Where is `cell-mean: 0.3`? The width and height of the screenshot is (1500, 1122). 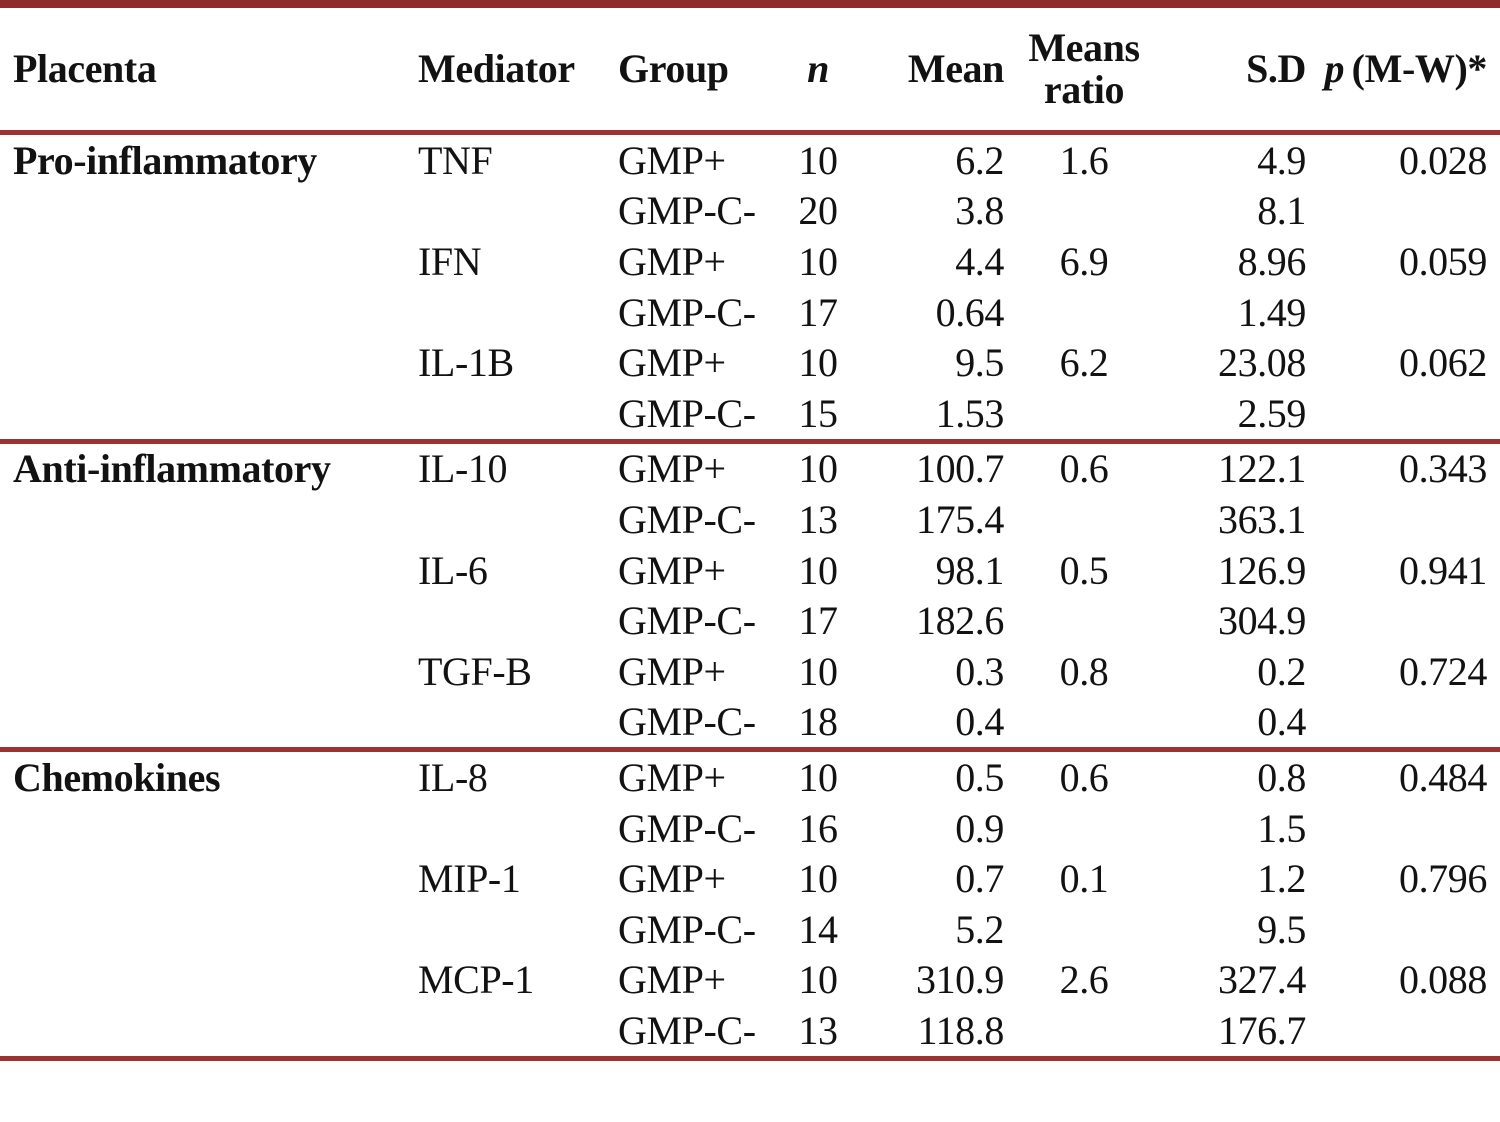 cell-mean: 0.3 is located at coordinates (979, 671).